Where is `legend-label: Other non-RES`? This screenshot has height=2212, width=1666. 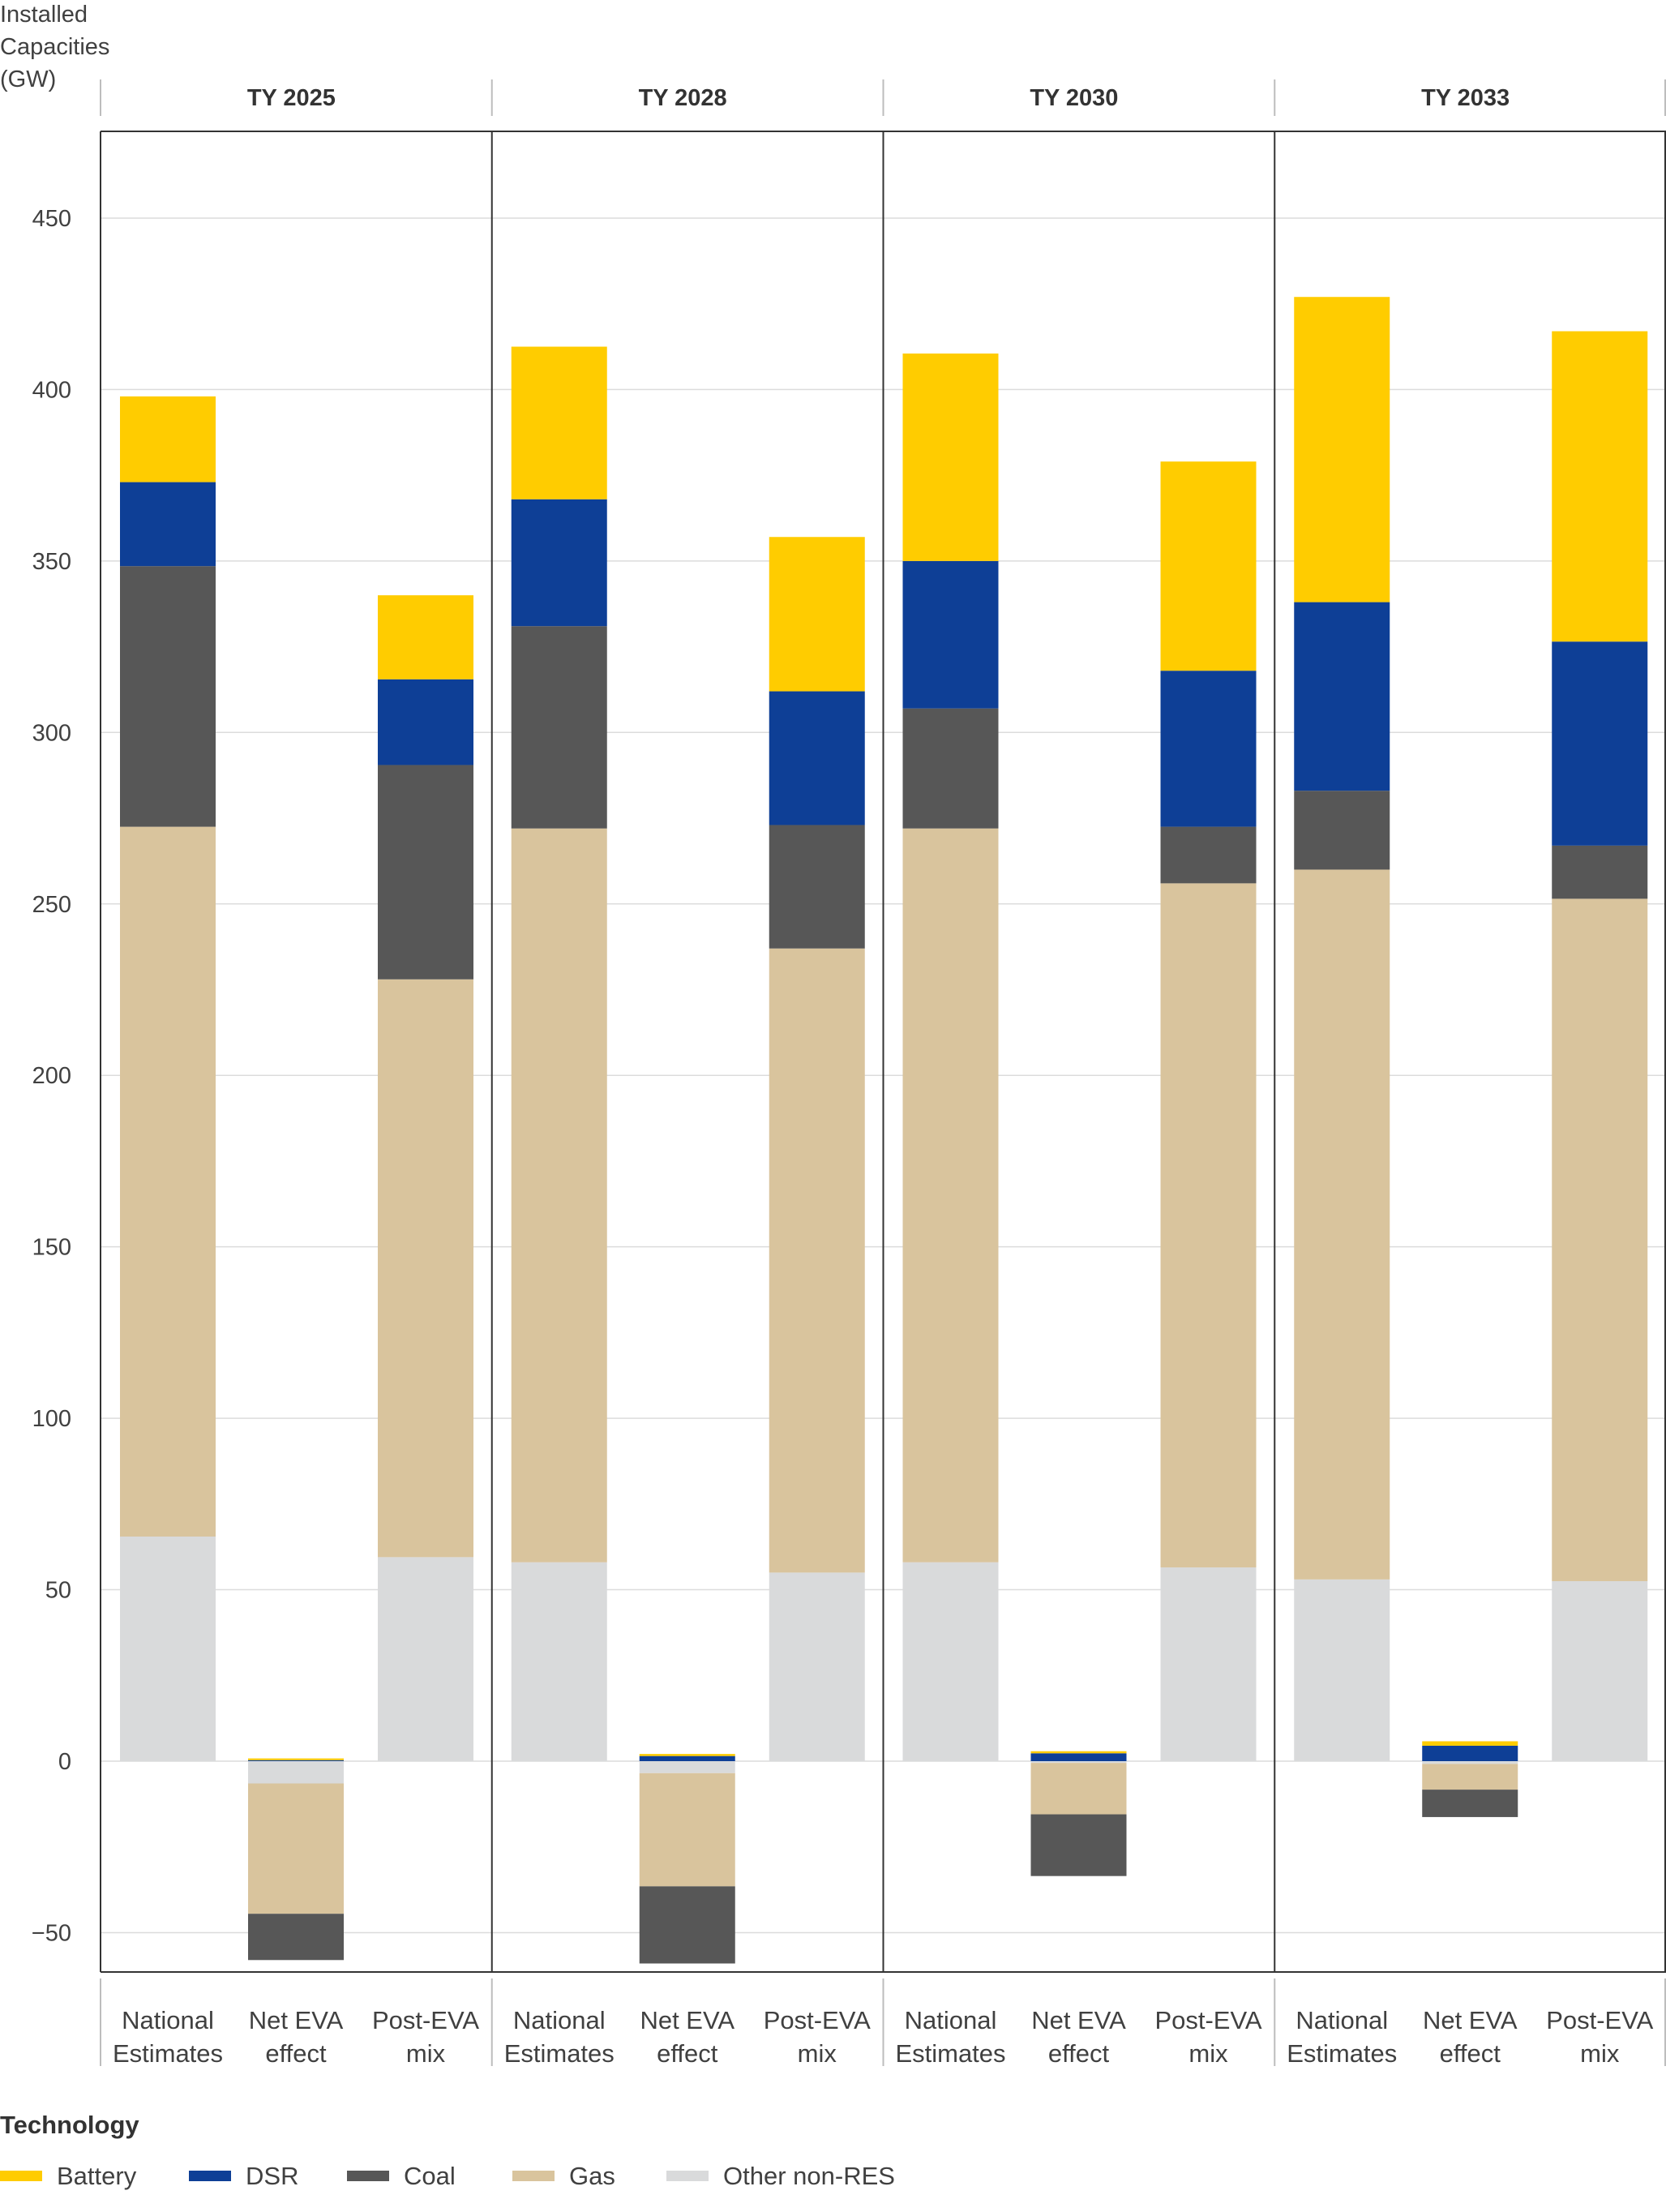
legend-label: Other non-RES is located at coordinates (809, 2176).